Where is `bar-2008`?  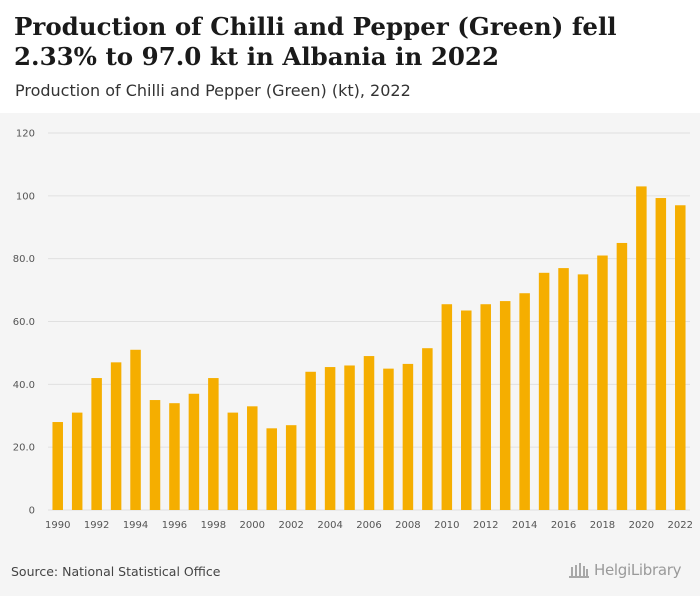
bar-2008 is located at coordinates (408, 436).